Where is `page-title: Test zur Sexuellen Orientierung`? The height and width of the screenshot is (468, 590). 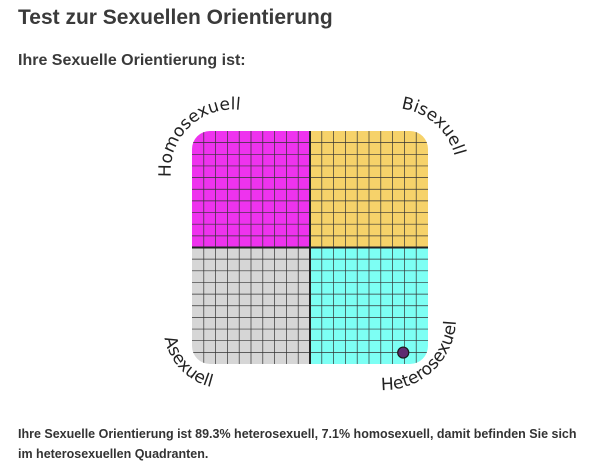 page-title: Test zur Sexuellen Orientierung is located at coordinates (175, 17).